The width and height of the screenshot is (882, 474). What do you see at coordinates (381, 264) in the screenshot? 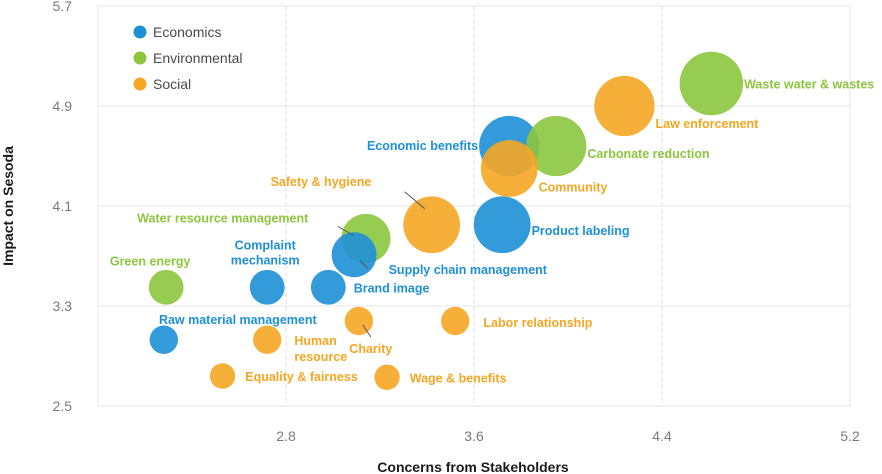
I see `leader-lines` at bounding box center [381, 264].